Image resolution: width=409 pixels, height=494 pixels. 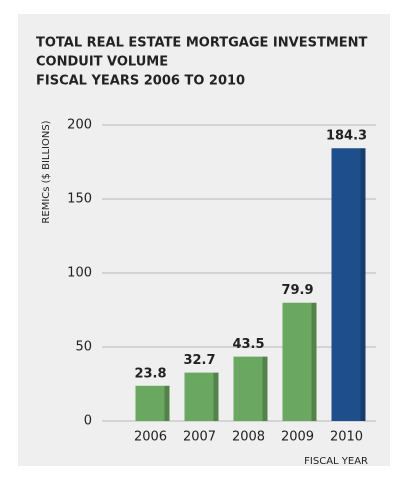 I want to click on y-tick-label: 200, so click(x=79, y=125).